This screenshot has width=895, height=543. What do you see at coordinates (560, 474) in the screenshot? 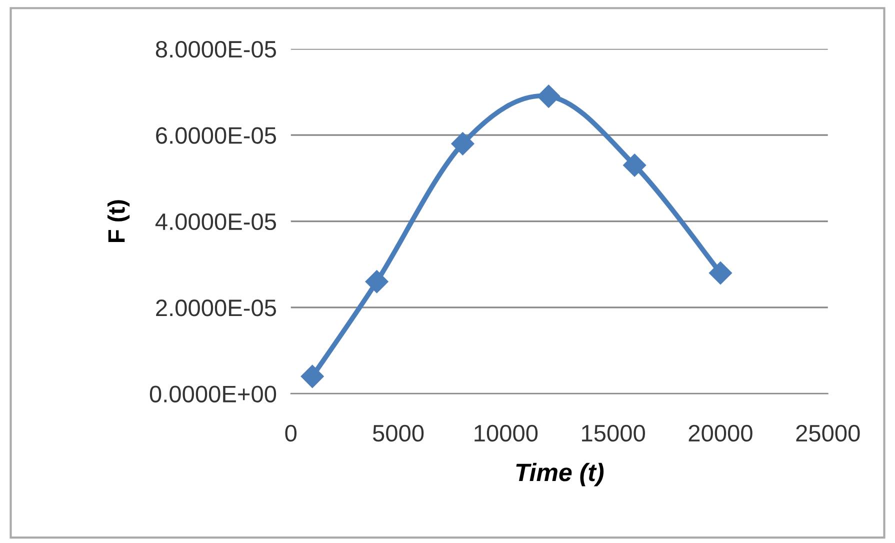
I see `x-axis-title: Time (t)` at bounding box center [560, 474].